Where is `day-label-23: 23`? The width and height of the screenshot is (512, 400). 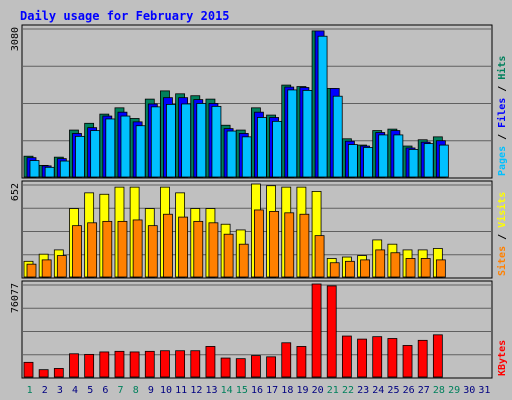
day-label-23: 23 is located at coordinates (363, 390).